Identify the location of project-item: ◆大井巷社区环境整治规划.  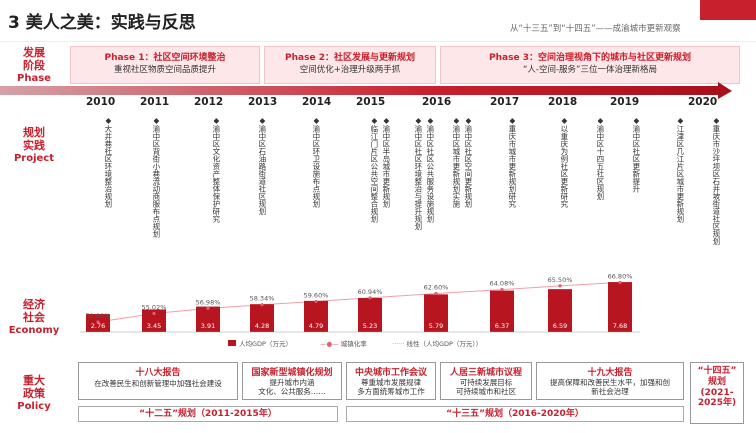
(108, 162).